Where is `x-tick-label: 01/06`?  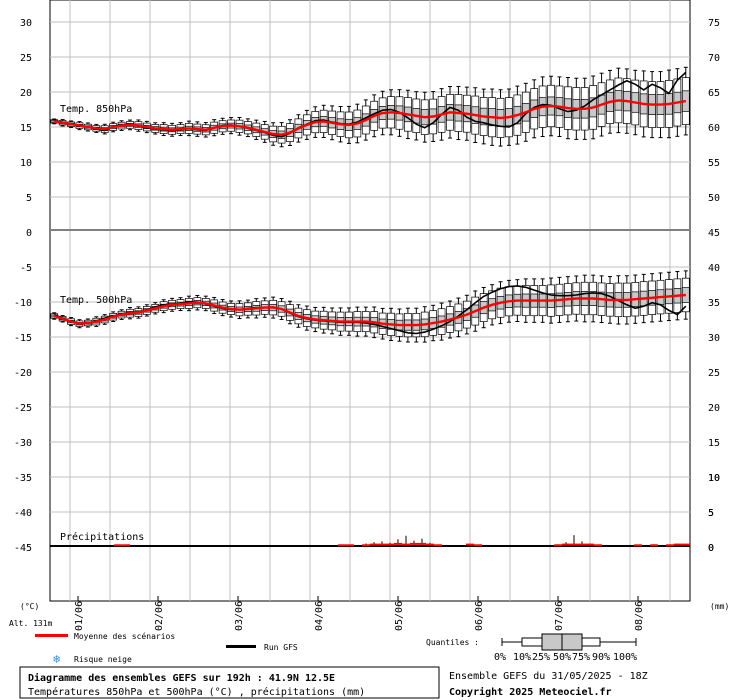
x-tick-label: 01/06 is located at coordinates (79, 616).